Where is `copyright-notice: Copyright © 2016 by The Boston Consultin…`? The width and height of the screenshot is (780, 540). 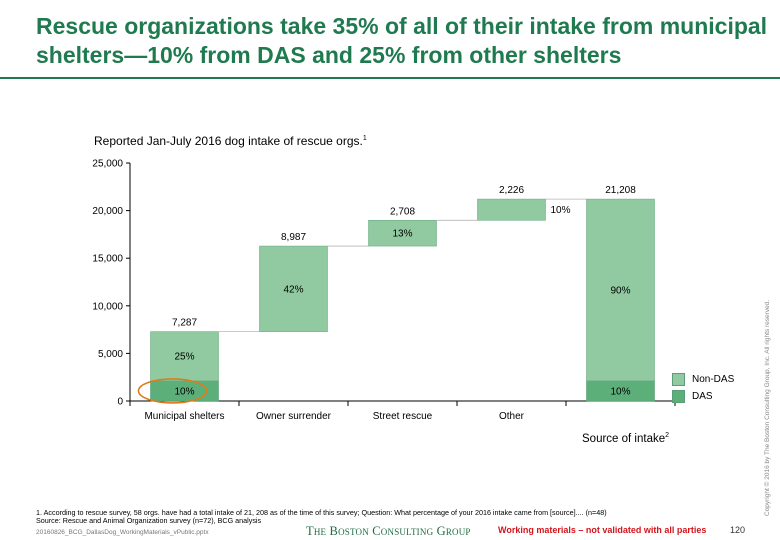 copyright-notice: Copyright © 2016 by The Boston Consultin… is located at coordinates (767, 407).